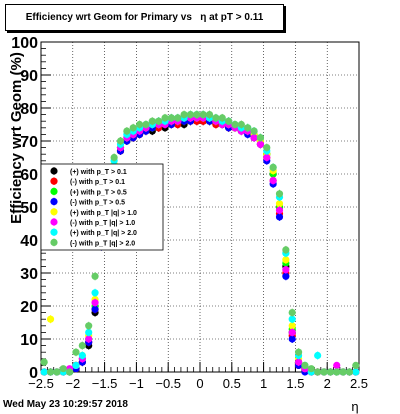  I want to click on legend-label: (-) with p_T |q| > 2.0, so click(102, 243).